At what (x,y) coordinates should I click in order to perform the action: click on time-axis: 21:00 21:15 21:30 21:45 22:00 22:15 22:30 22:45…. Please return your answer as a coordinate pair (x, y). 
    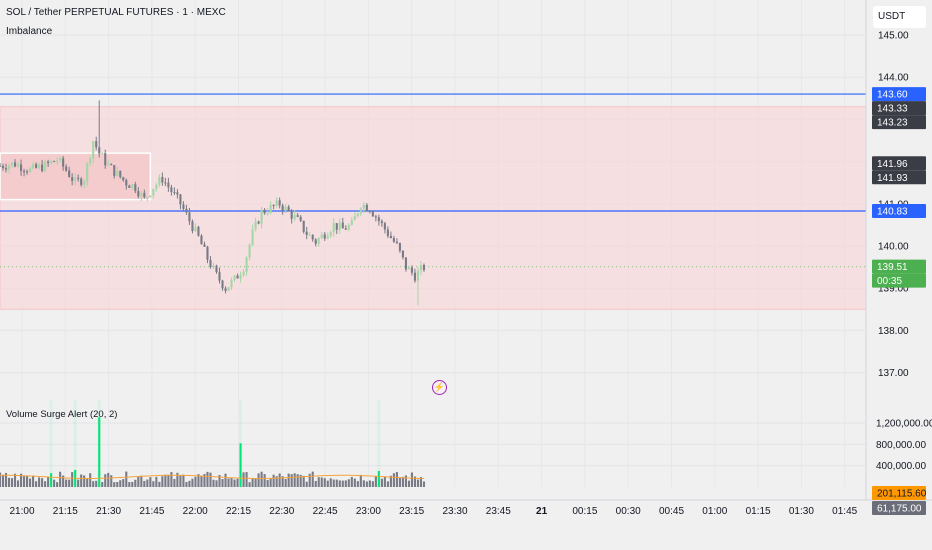
    Looking at the image, I should click on (466, 508).